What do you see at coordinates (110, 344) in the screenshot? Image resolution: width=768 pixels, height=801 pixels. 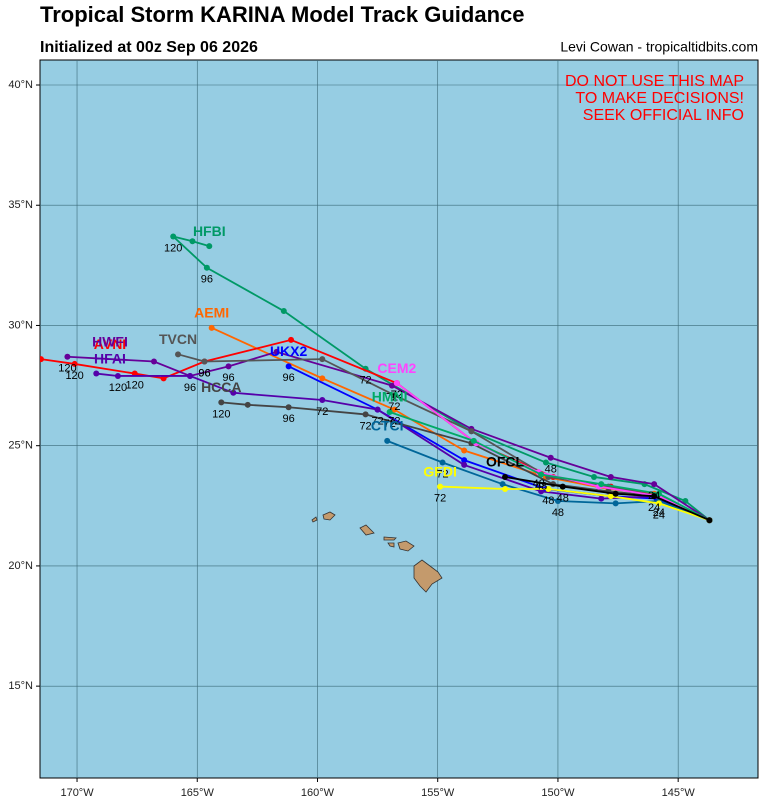 I see `legend-label: AVNI` at bounding box center [110, 344].